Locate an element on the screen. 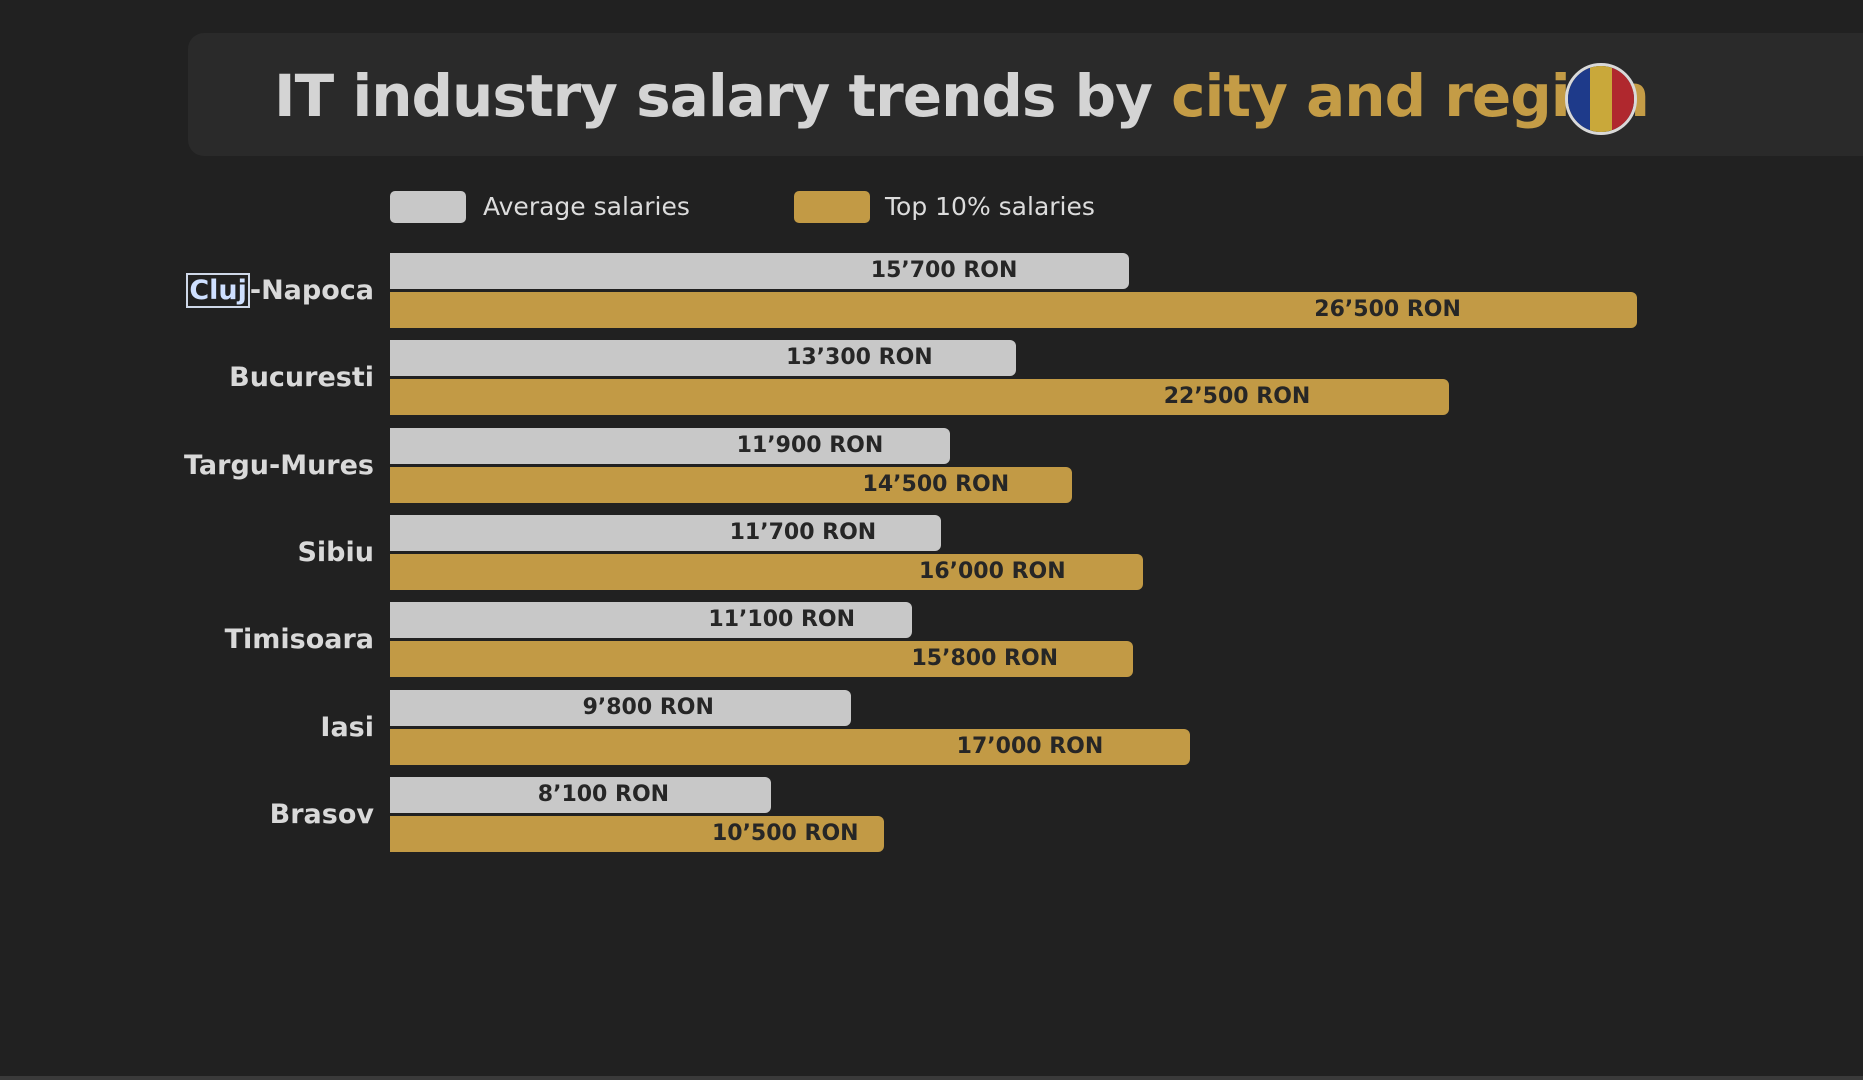 The height and width of the screenshot is (1080, 1863). flag-stripe-yellow is located at coordinates (1601, 99).